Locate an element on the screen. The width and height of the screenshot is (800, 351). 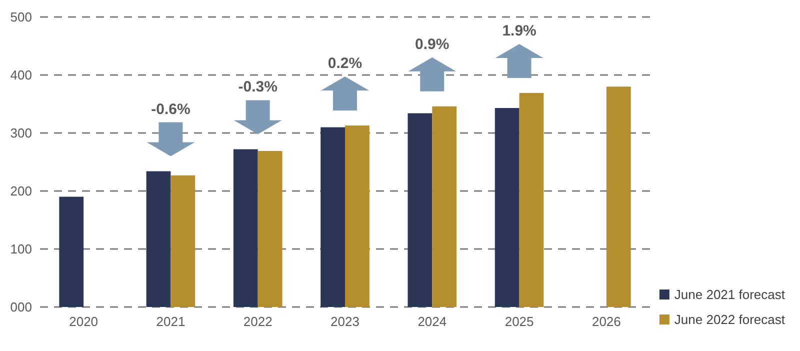
y-tick-label: 000 is located at coordinates (21, 307).